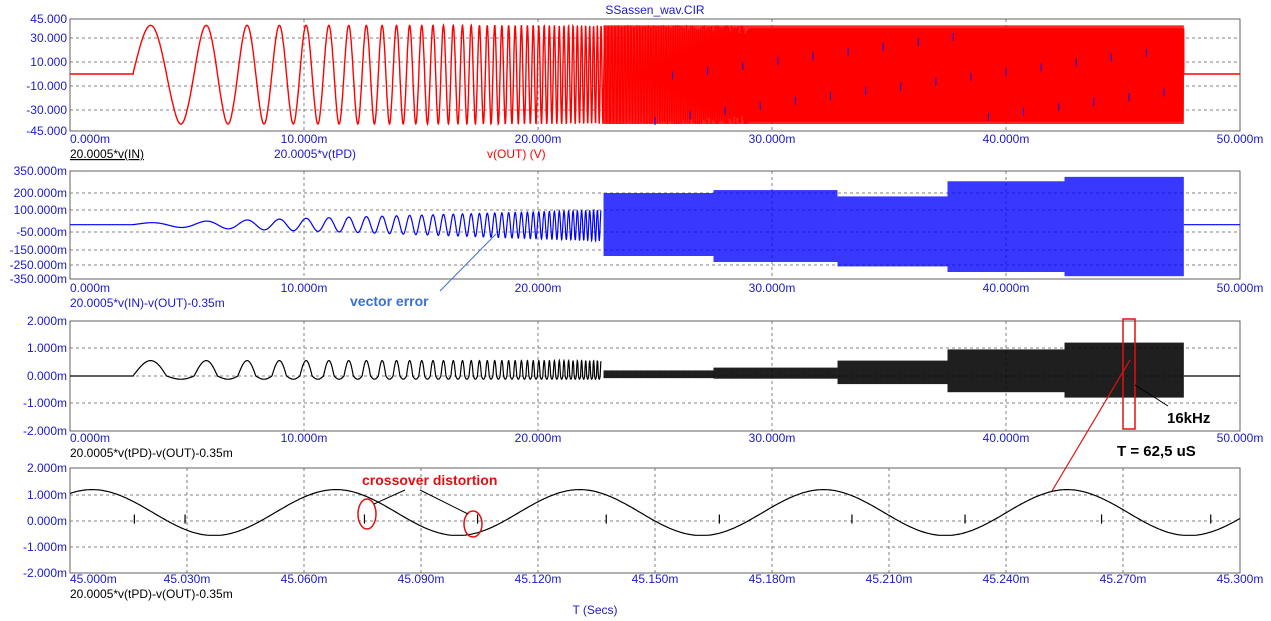  Describe the element at coordinates (429, 480) in the screenshot. I see `crossover-label: crossover distortion` at that location.